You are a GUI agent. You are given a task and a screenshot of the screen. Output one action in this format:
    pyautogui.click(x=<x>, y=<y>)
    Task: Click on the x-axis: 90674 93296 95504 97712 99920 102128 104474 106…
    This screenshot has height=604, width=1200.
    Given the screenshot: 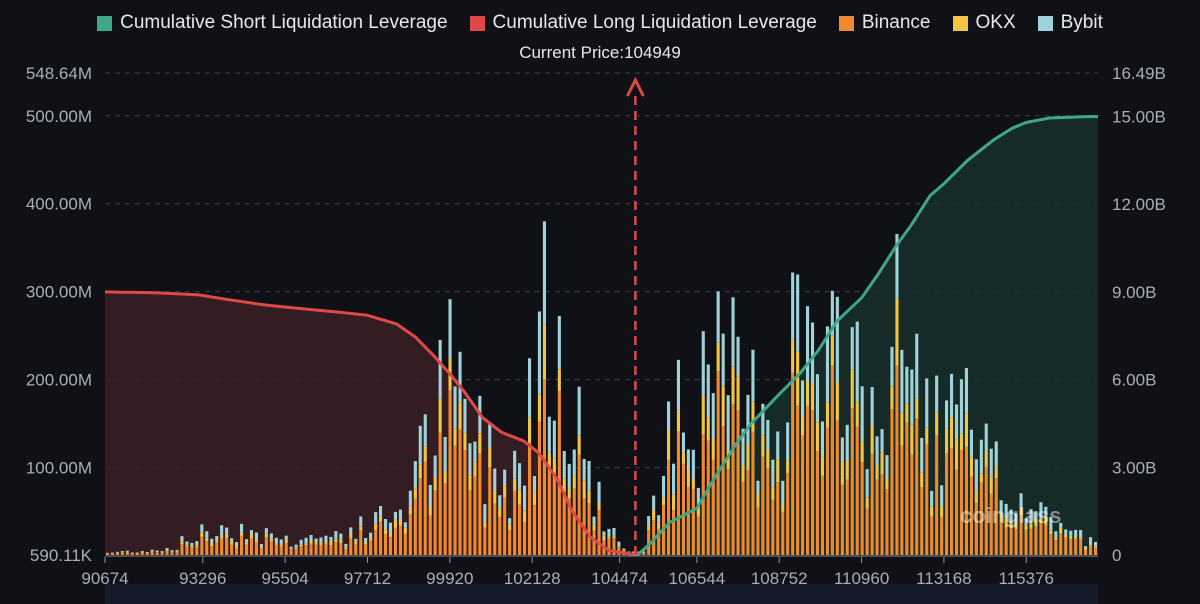 What is the action you would take?
    pyautogui.click(x=589, y=579)
    